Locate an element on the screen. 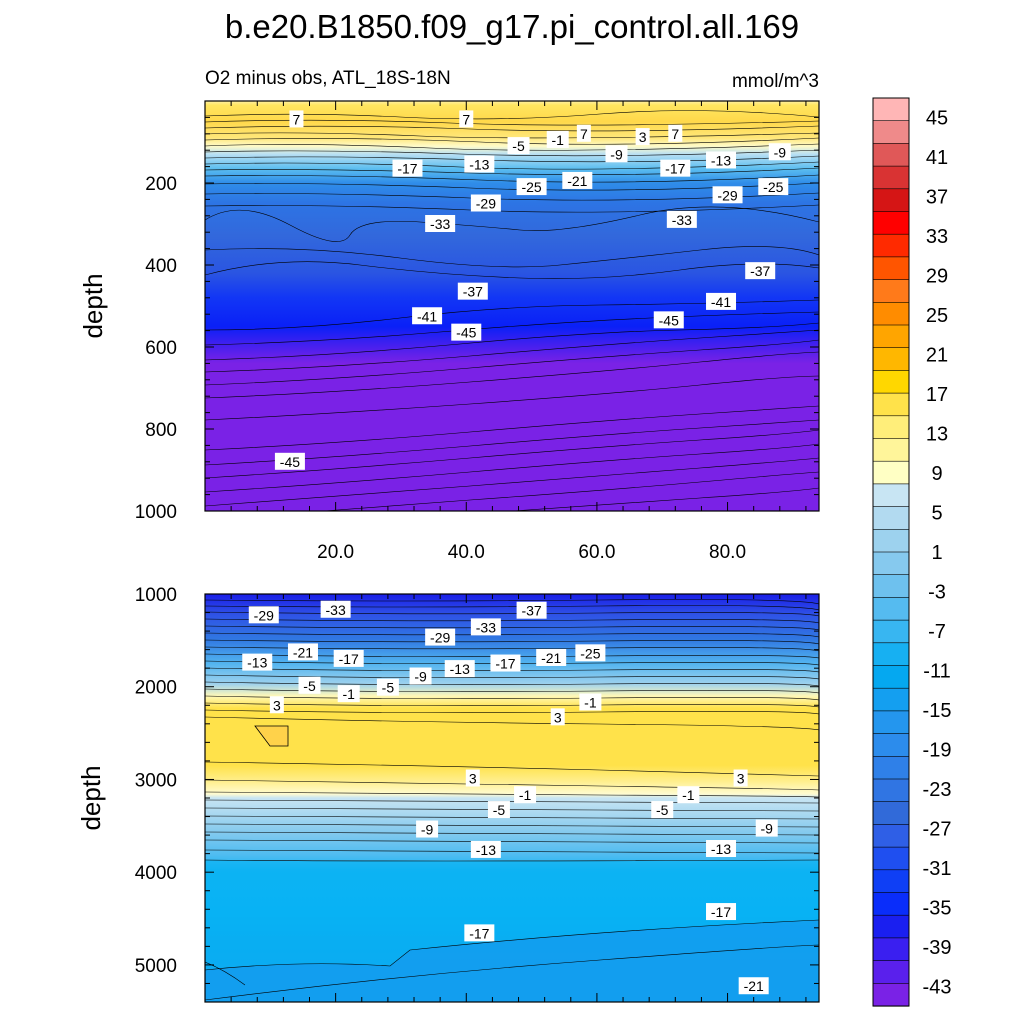  colorbar-frame is located at coordinates (891, 552).